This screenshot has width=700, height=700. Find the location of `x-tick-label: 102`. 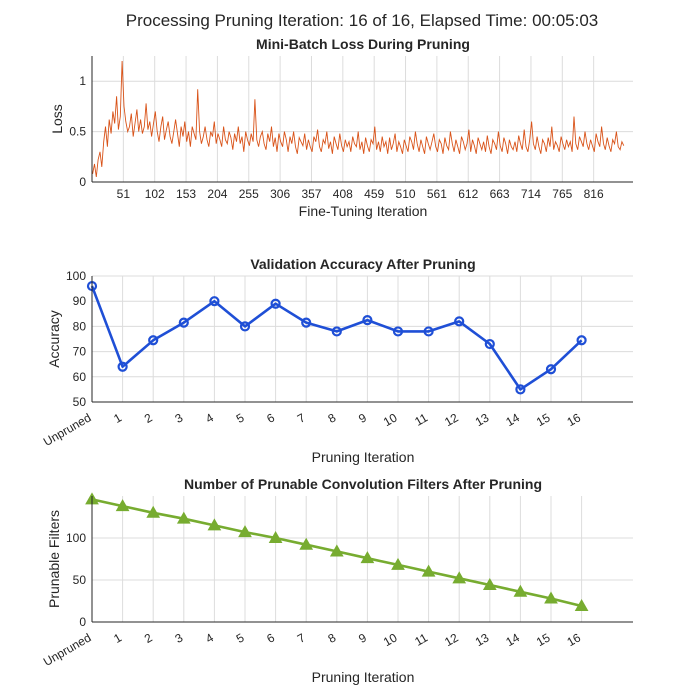

x-tick-label: 102 is located at coordinates (155, 194).